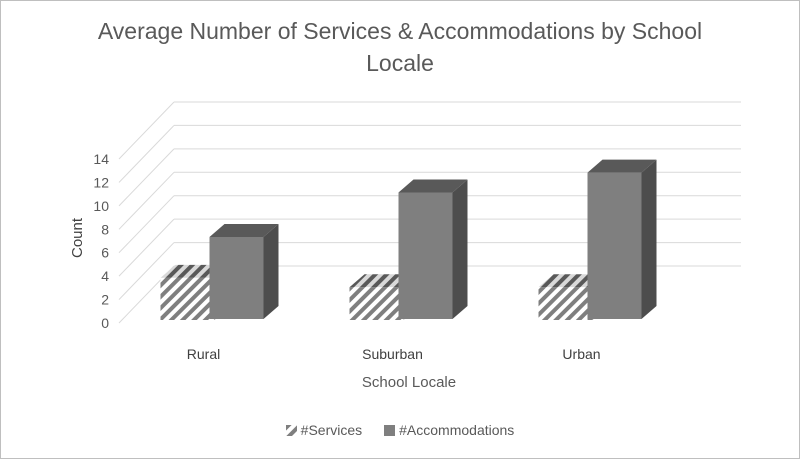 This screenshot has width=800, height=459. Describe the element at coordinates (105, 253) in the screenshot. I see `y-tick-label: 6` at that location.